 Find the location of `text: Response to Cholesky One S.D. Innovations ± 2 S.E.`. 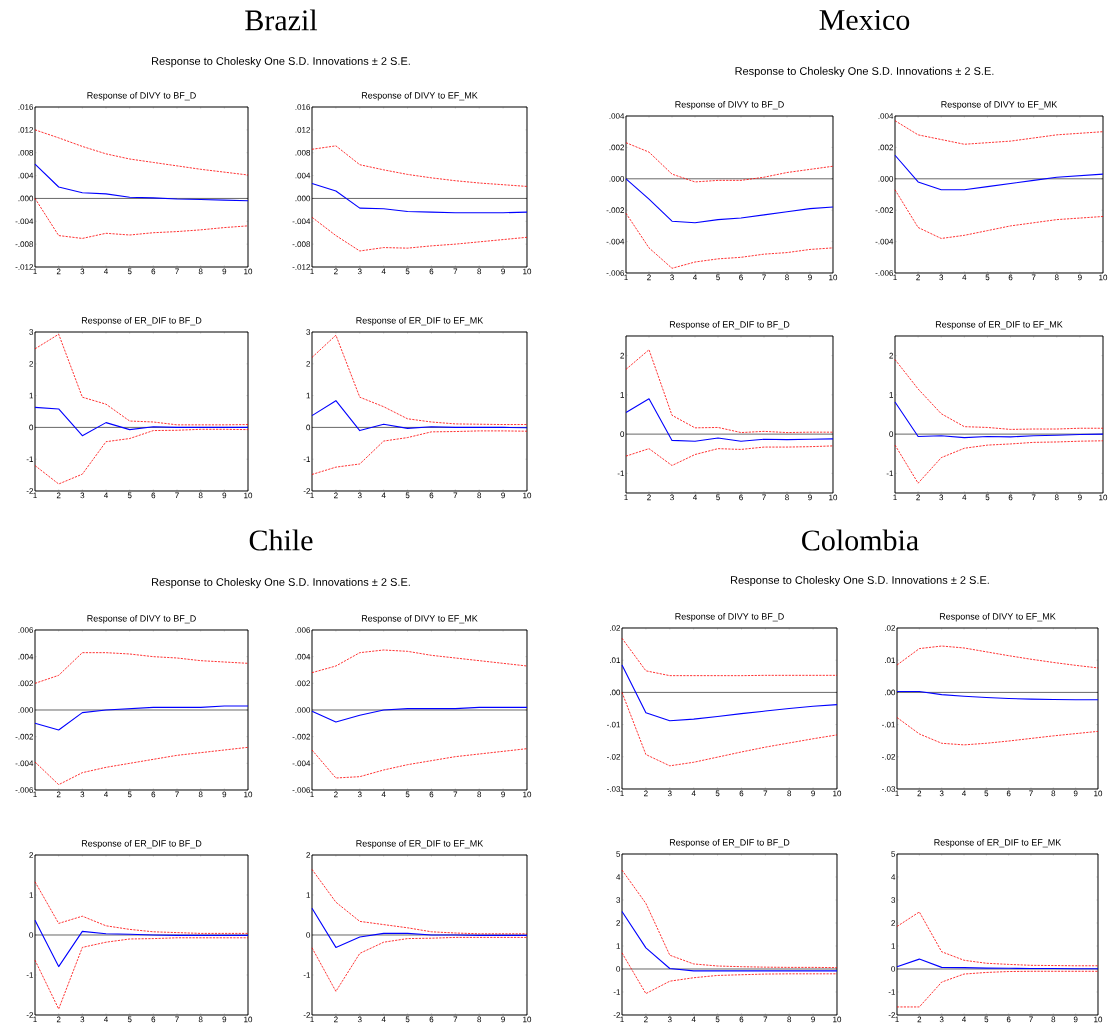

text: Response to Cholesky One S.D. Innovations ± 2 S.E. is located at coordinates (864, 72).